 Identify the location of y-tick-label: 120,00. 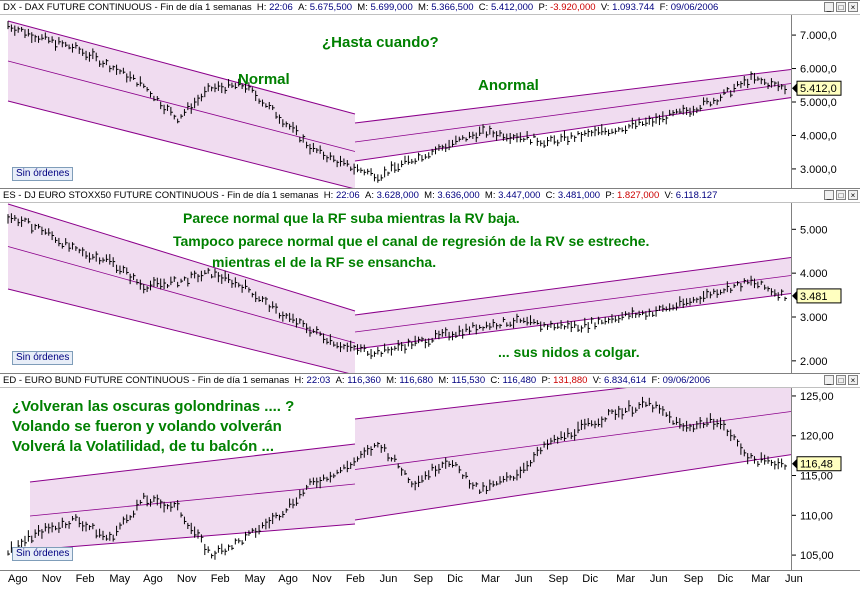
(817, 437).